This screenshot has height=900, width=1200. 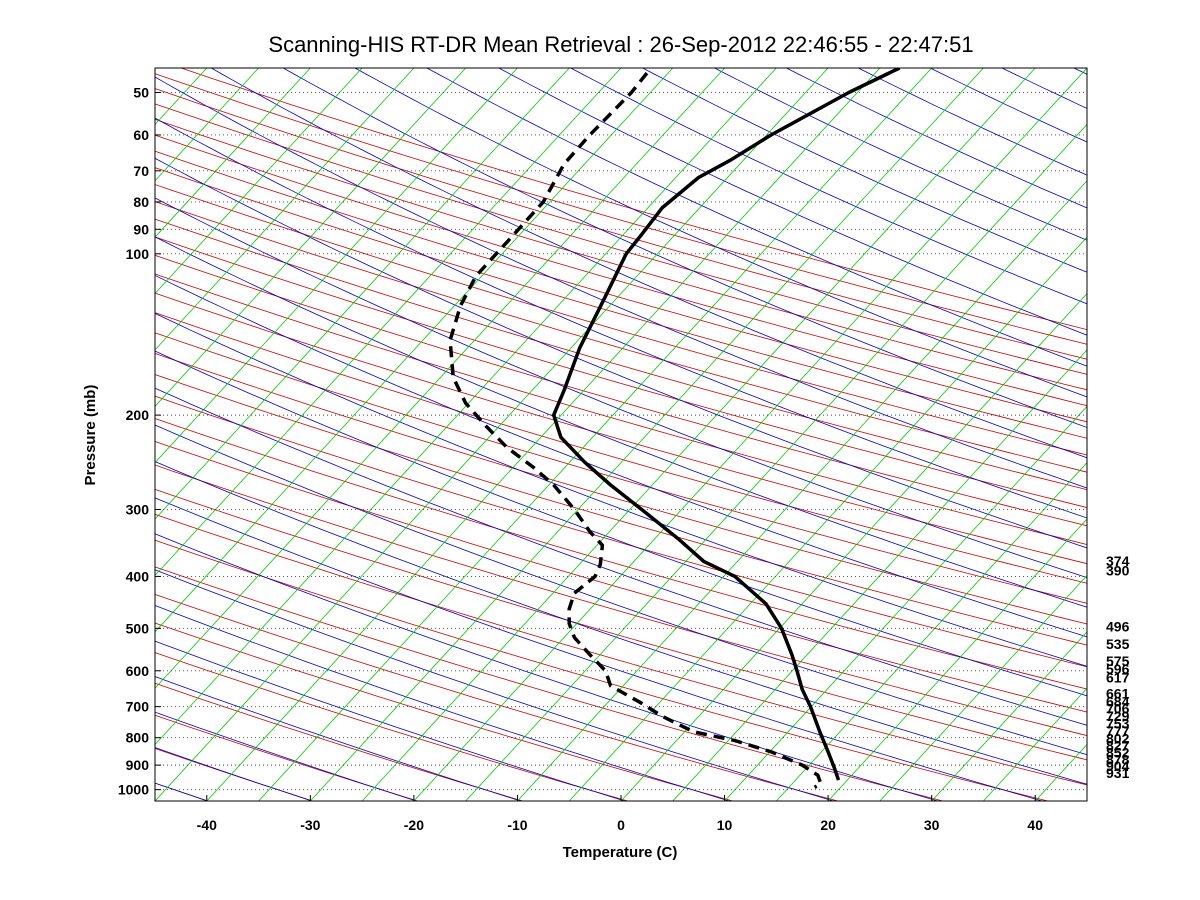 I want to click on y-tick-label: 90, so click(x=141, y=229).